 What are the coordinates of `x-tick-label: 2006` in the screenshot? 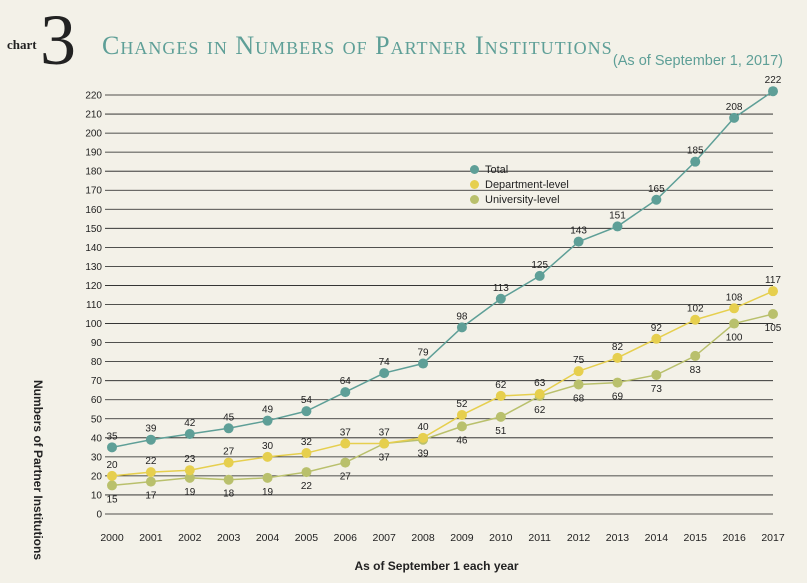 It's located at (346, 538).